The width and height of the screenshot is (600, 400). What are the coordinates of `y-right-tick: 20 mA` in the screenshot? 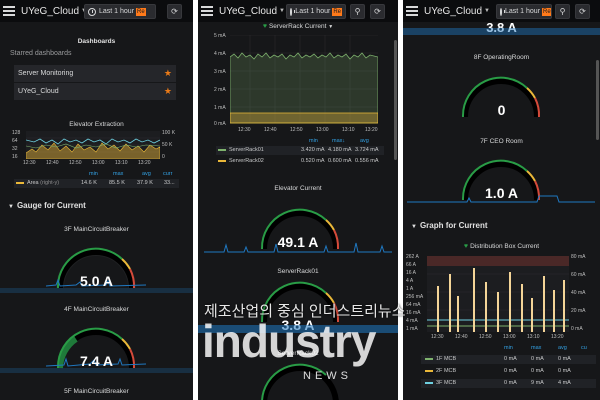 It's located at (578, 311).